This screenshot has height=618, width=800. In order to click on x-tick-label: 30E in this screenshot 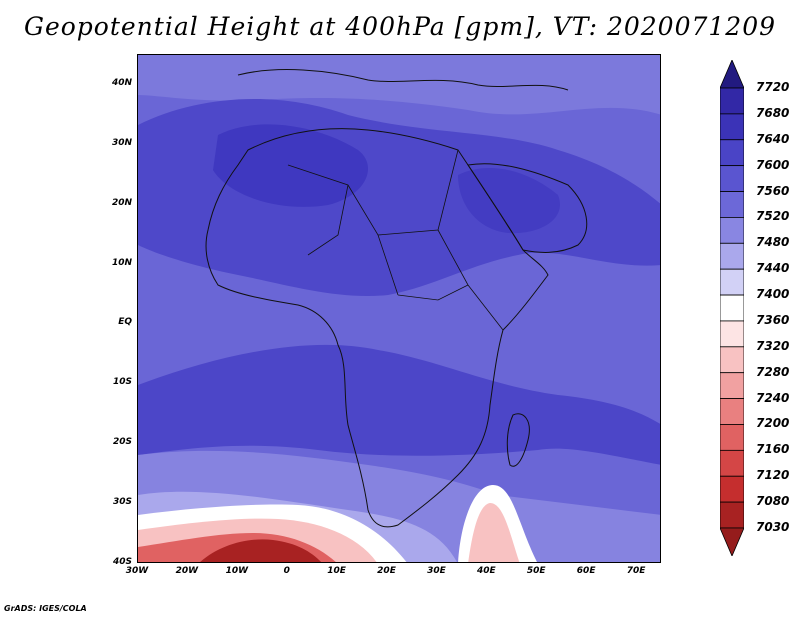, I will do `click(436, 571)`.